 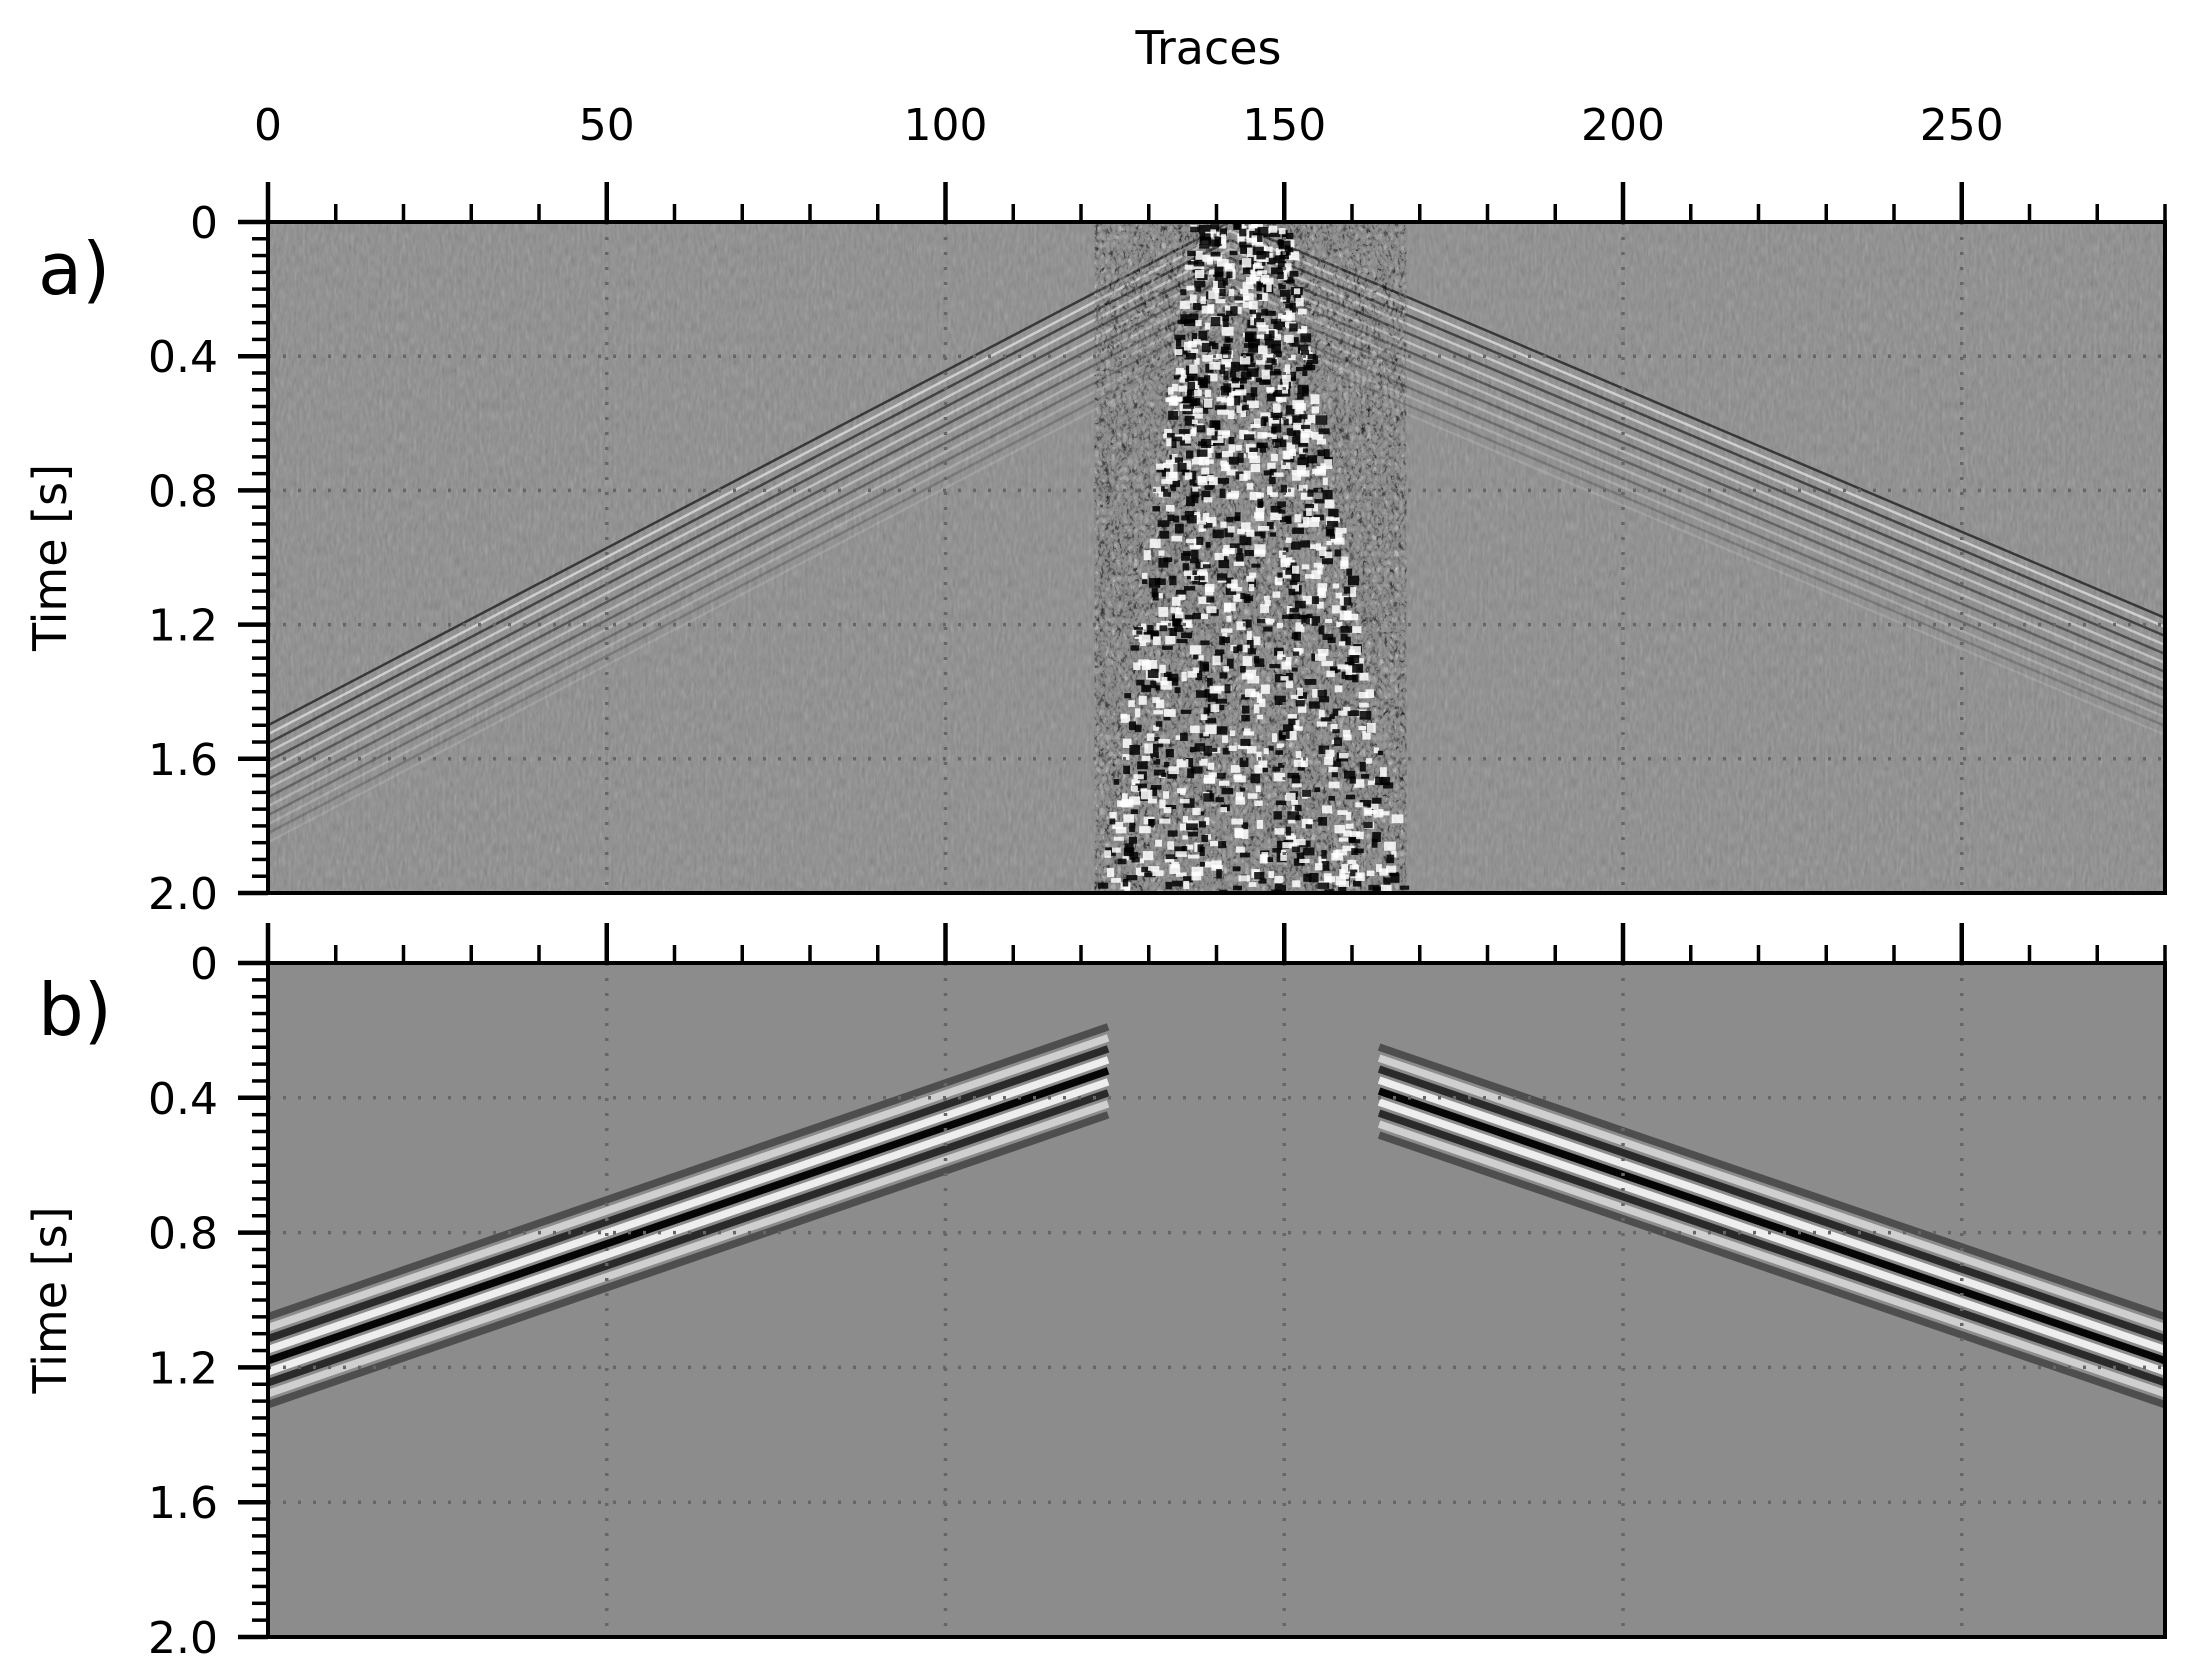 What do you see at coordinates (1623, 125) in the screenshot?
I see `x-tick-label: 200` at bounding box center [1623, 125].